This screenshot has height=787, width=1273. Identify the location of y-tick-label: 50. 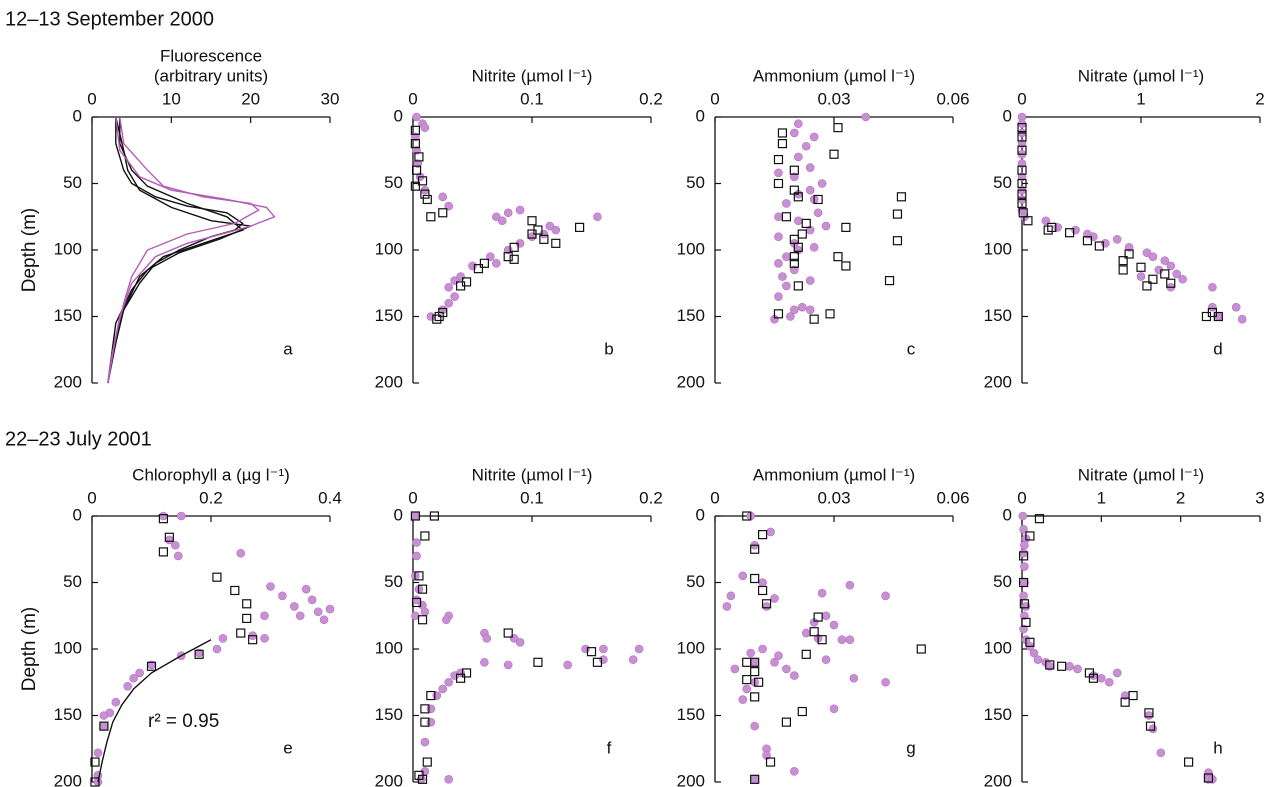
(695, 182).